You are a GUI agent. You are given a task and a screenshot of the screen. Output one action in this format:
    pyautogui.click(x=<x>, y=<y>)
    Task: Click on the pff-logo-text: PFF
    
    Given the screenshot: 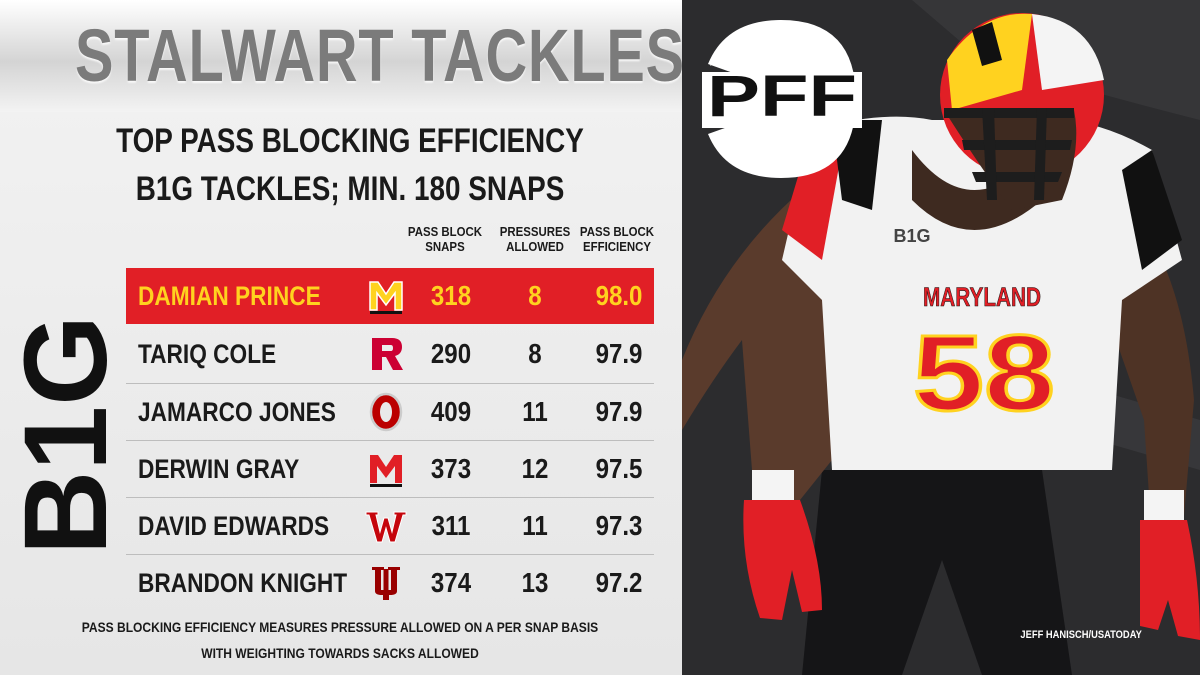 What is the action you would take?
    pyautogui.click(x=782, y=96)
    